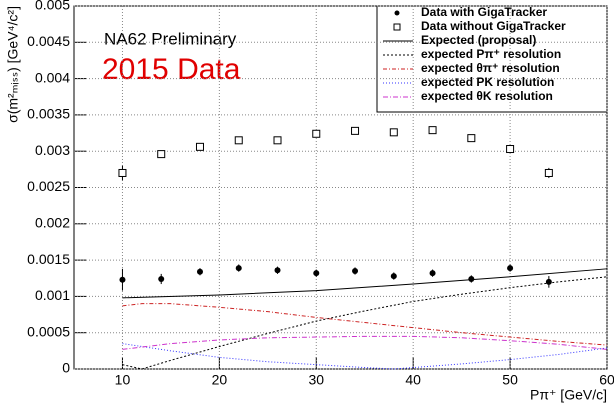 The width and height of the screenshot is (614, 407). What do you see at coordinates (490, 68) in the screenshot?
I see `legend-label: expected θπ⁺ resolution` at bounding box center [490, 68].